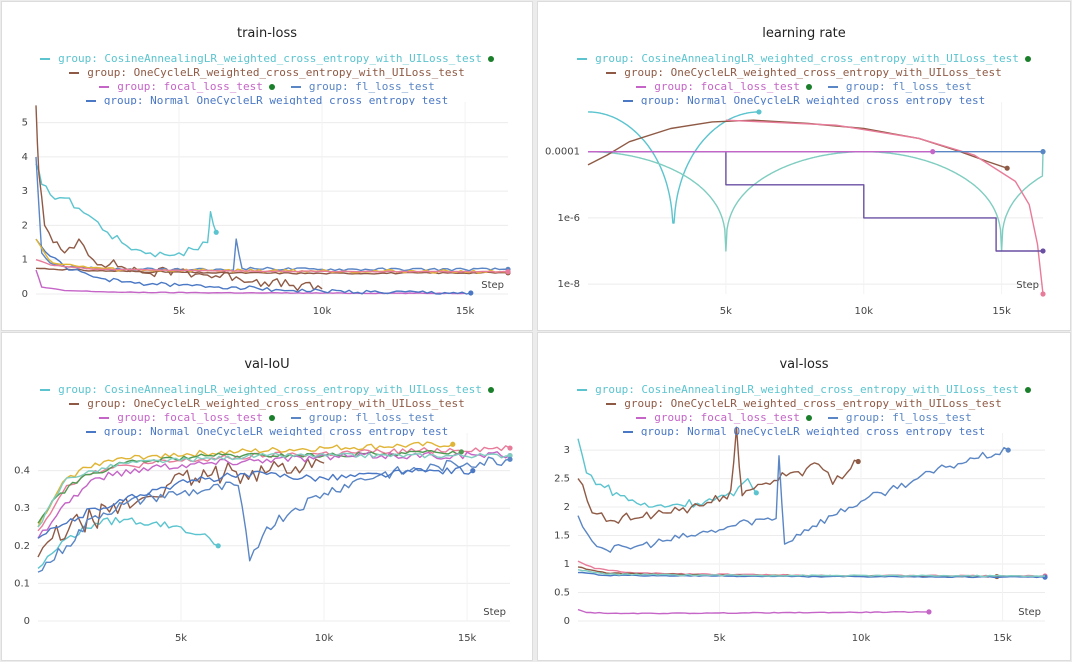 Image resolution: width=1072 pixels, height=662 pixels. Describe the element at coordinates (25, 294) in the screenshot. I see `y-tick-label: 0` at that location.